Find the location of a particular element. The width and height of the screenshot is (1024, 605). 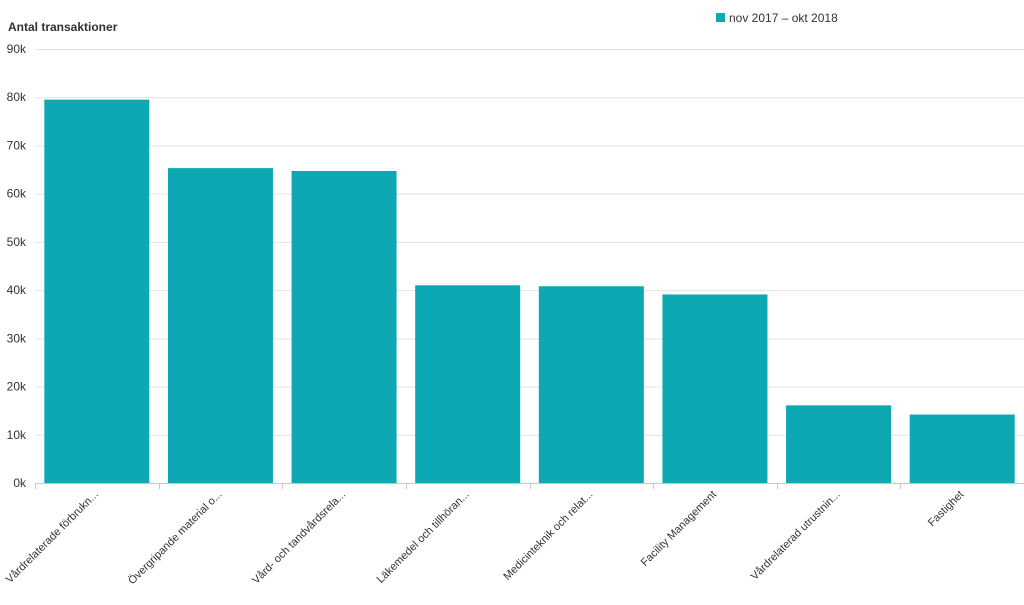

y-axis-title: Antal transaktioner is located at coordinates (63, 27).